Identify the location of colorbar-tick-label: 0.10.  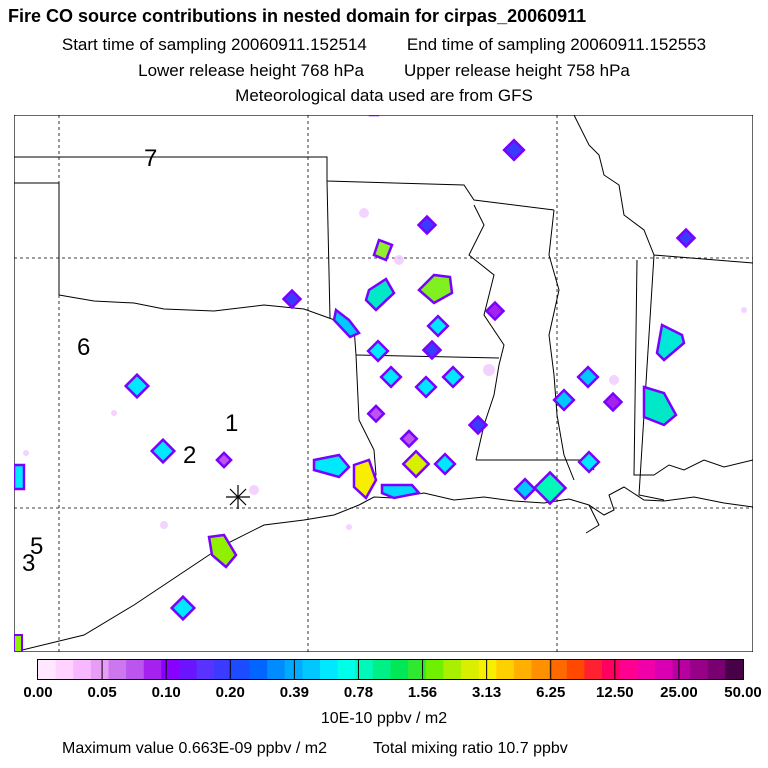
(166, 692).